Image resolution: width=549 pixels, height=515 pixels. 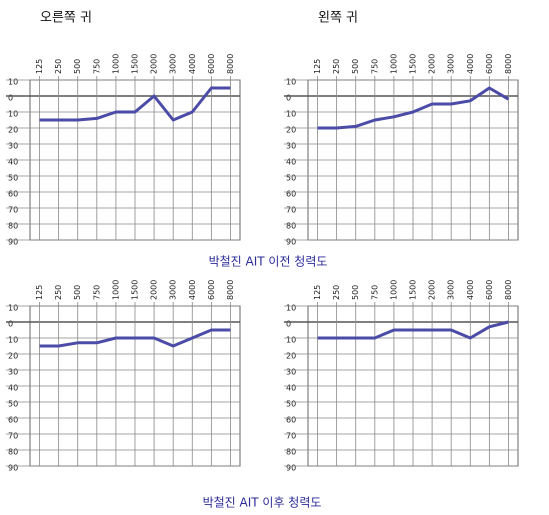 What do you see at coordinates (338, 18) in the screenshot?
I see `chart-title: 왼쪽 귀` at bounding box center [338, 18].